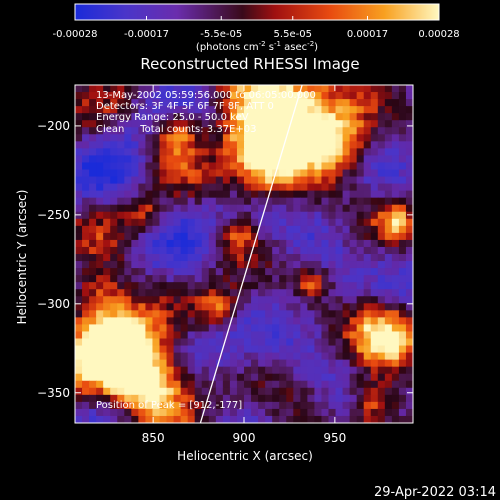  Describe the element at coordinates (334, 438) in the screenshot. I see `x-tick-label: 950` at that location.